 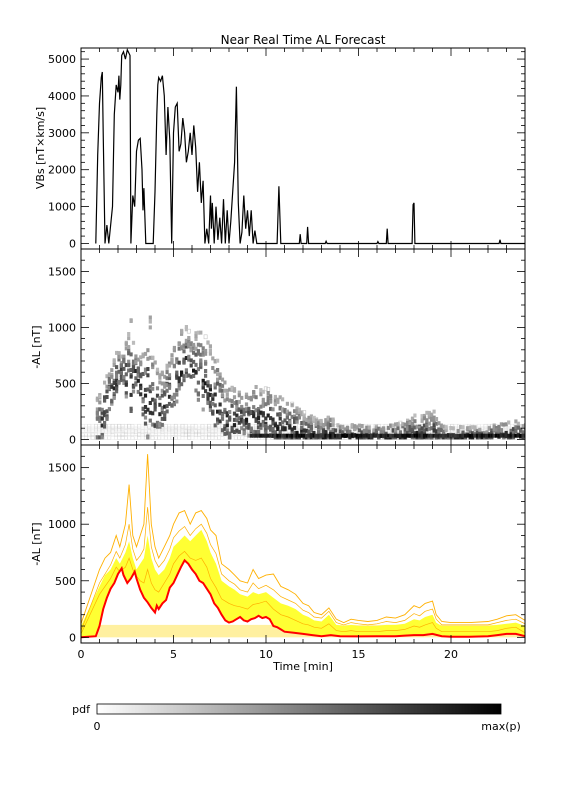 What do you see at coordinates (296, 718) in the screenshot?
I see `colorbar: pdf 0 max(p)` at bounding box center [296, 718].